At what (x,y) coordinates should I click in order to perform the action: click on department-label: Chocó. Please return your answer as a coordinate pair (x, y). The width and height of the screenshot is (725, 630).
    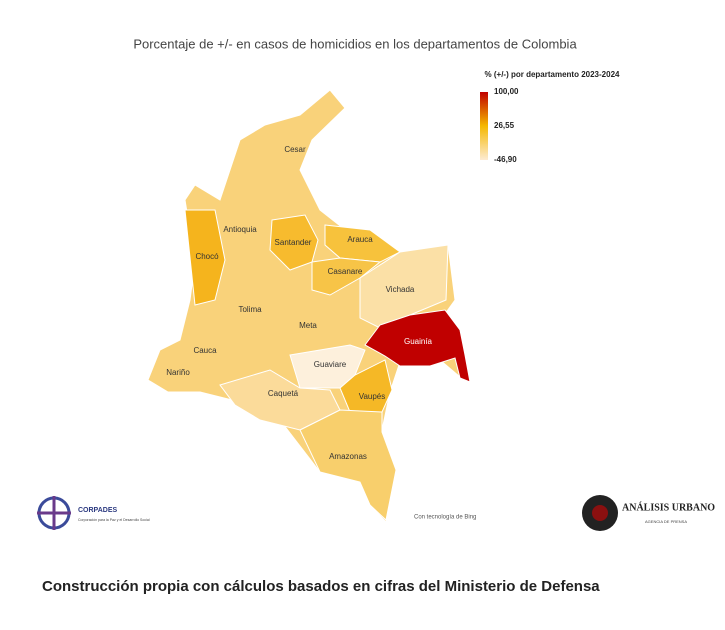
    Looking at the image, I should click on (207, 256).